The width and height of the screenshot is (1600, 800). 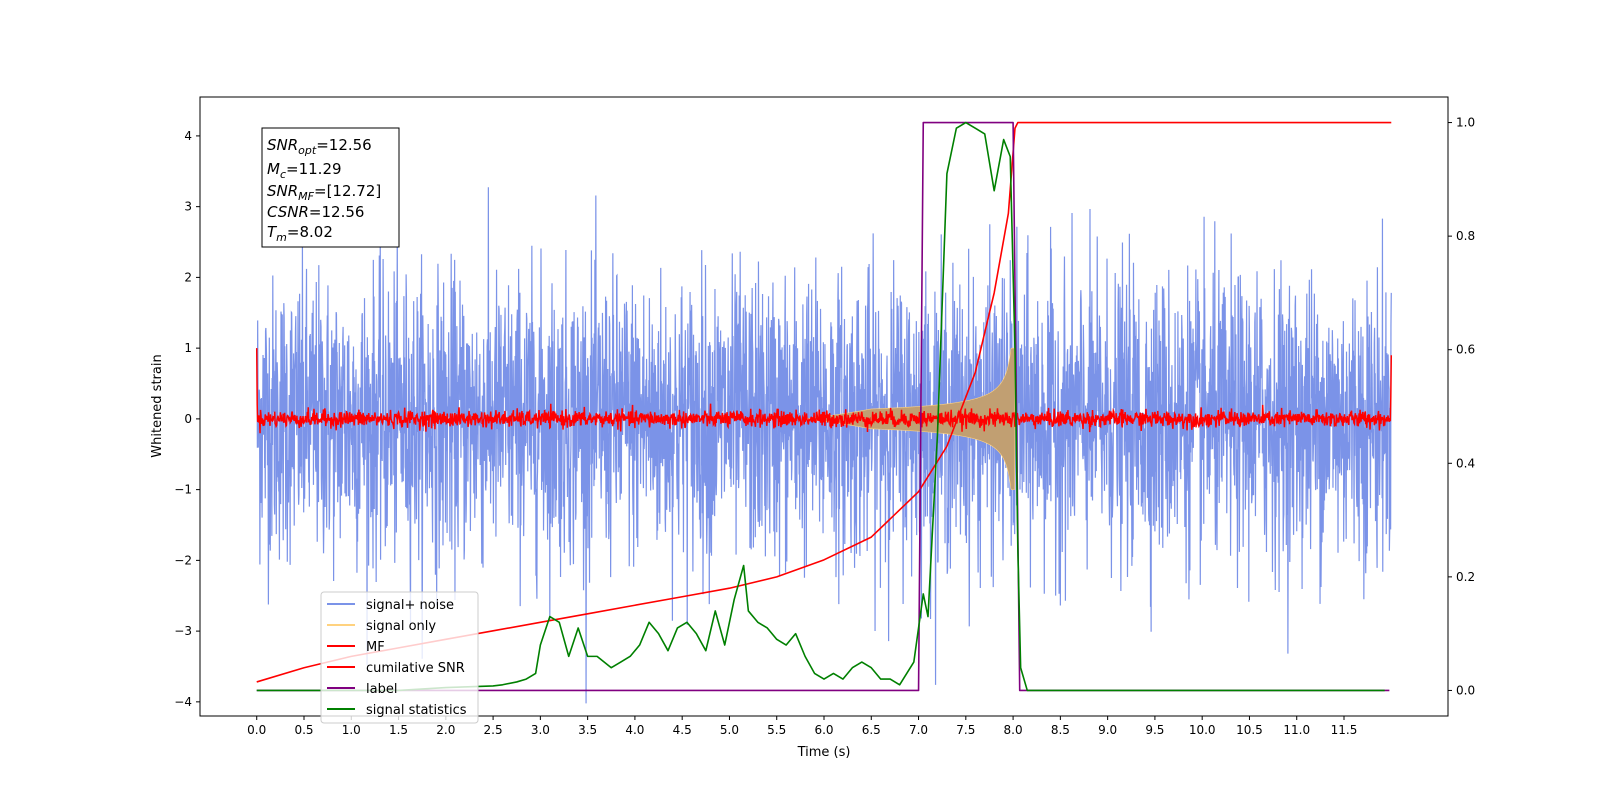 I want to click on x-tick-label: 0.5, so click(x=303, y=730).